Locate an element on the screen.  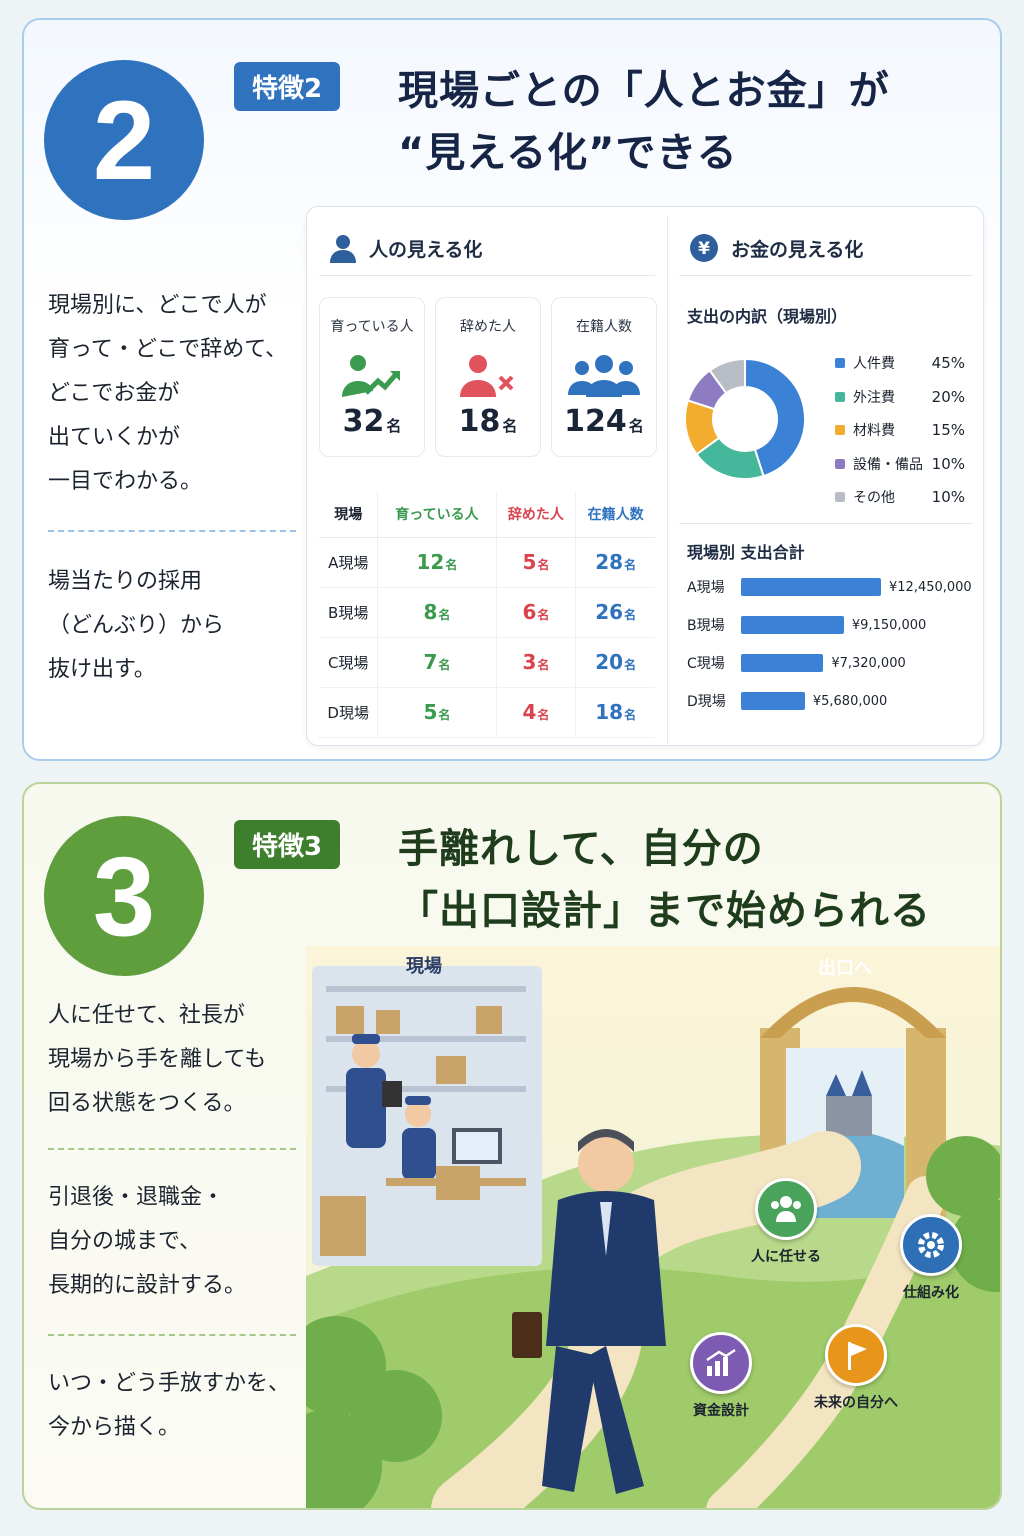
feature-title: 手離れして、自分の 「出口設計」まで始められる is located at coordinates (664, 880).